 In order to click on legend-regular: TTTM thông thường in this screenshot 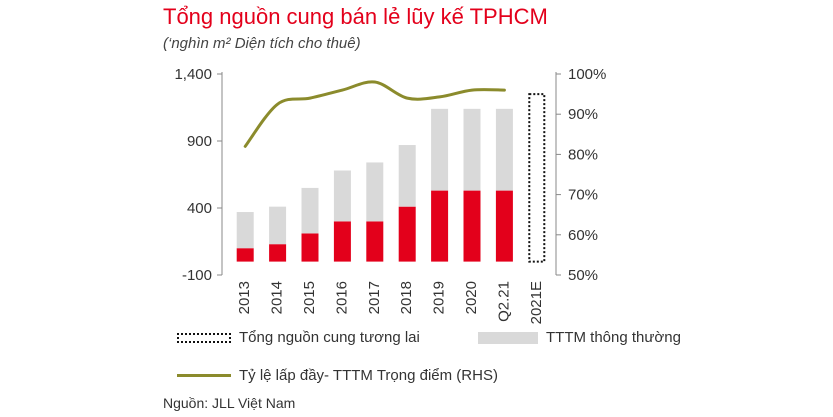, I will do `click(579, 337)`.